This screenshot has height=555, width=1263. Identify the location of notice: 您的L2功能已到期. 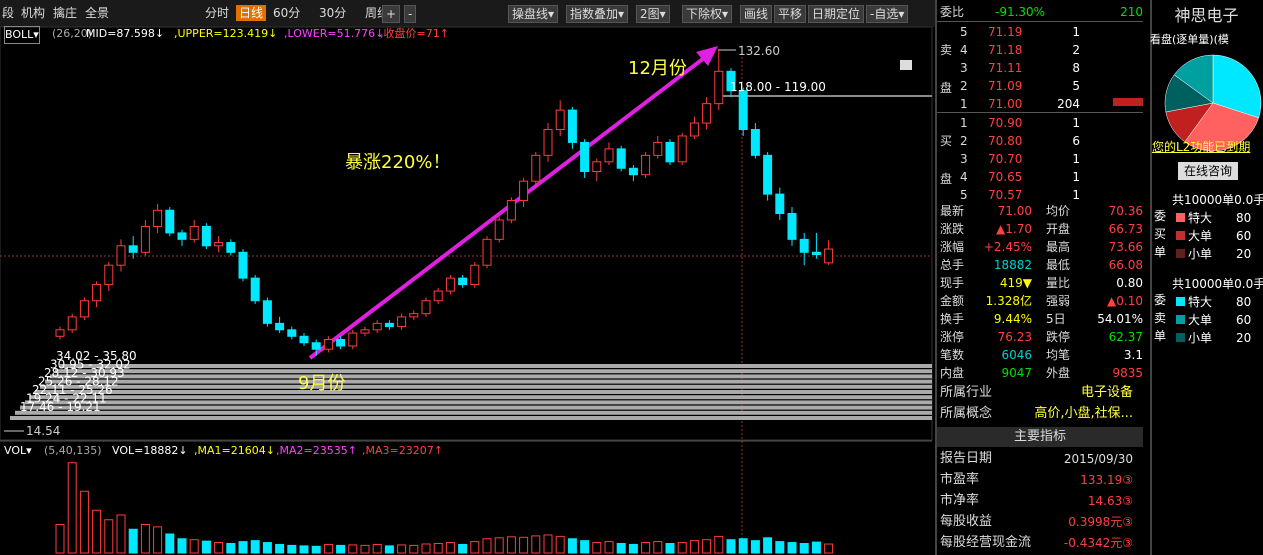
(1201, 147).